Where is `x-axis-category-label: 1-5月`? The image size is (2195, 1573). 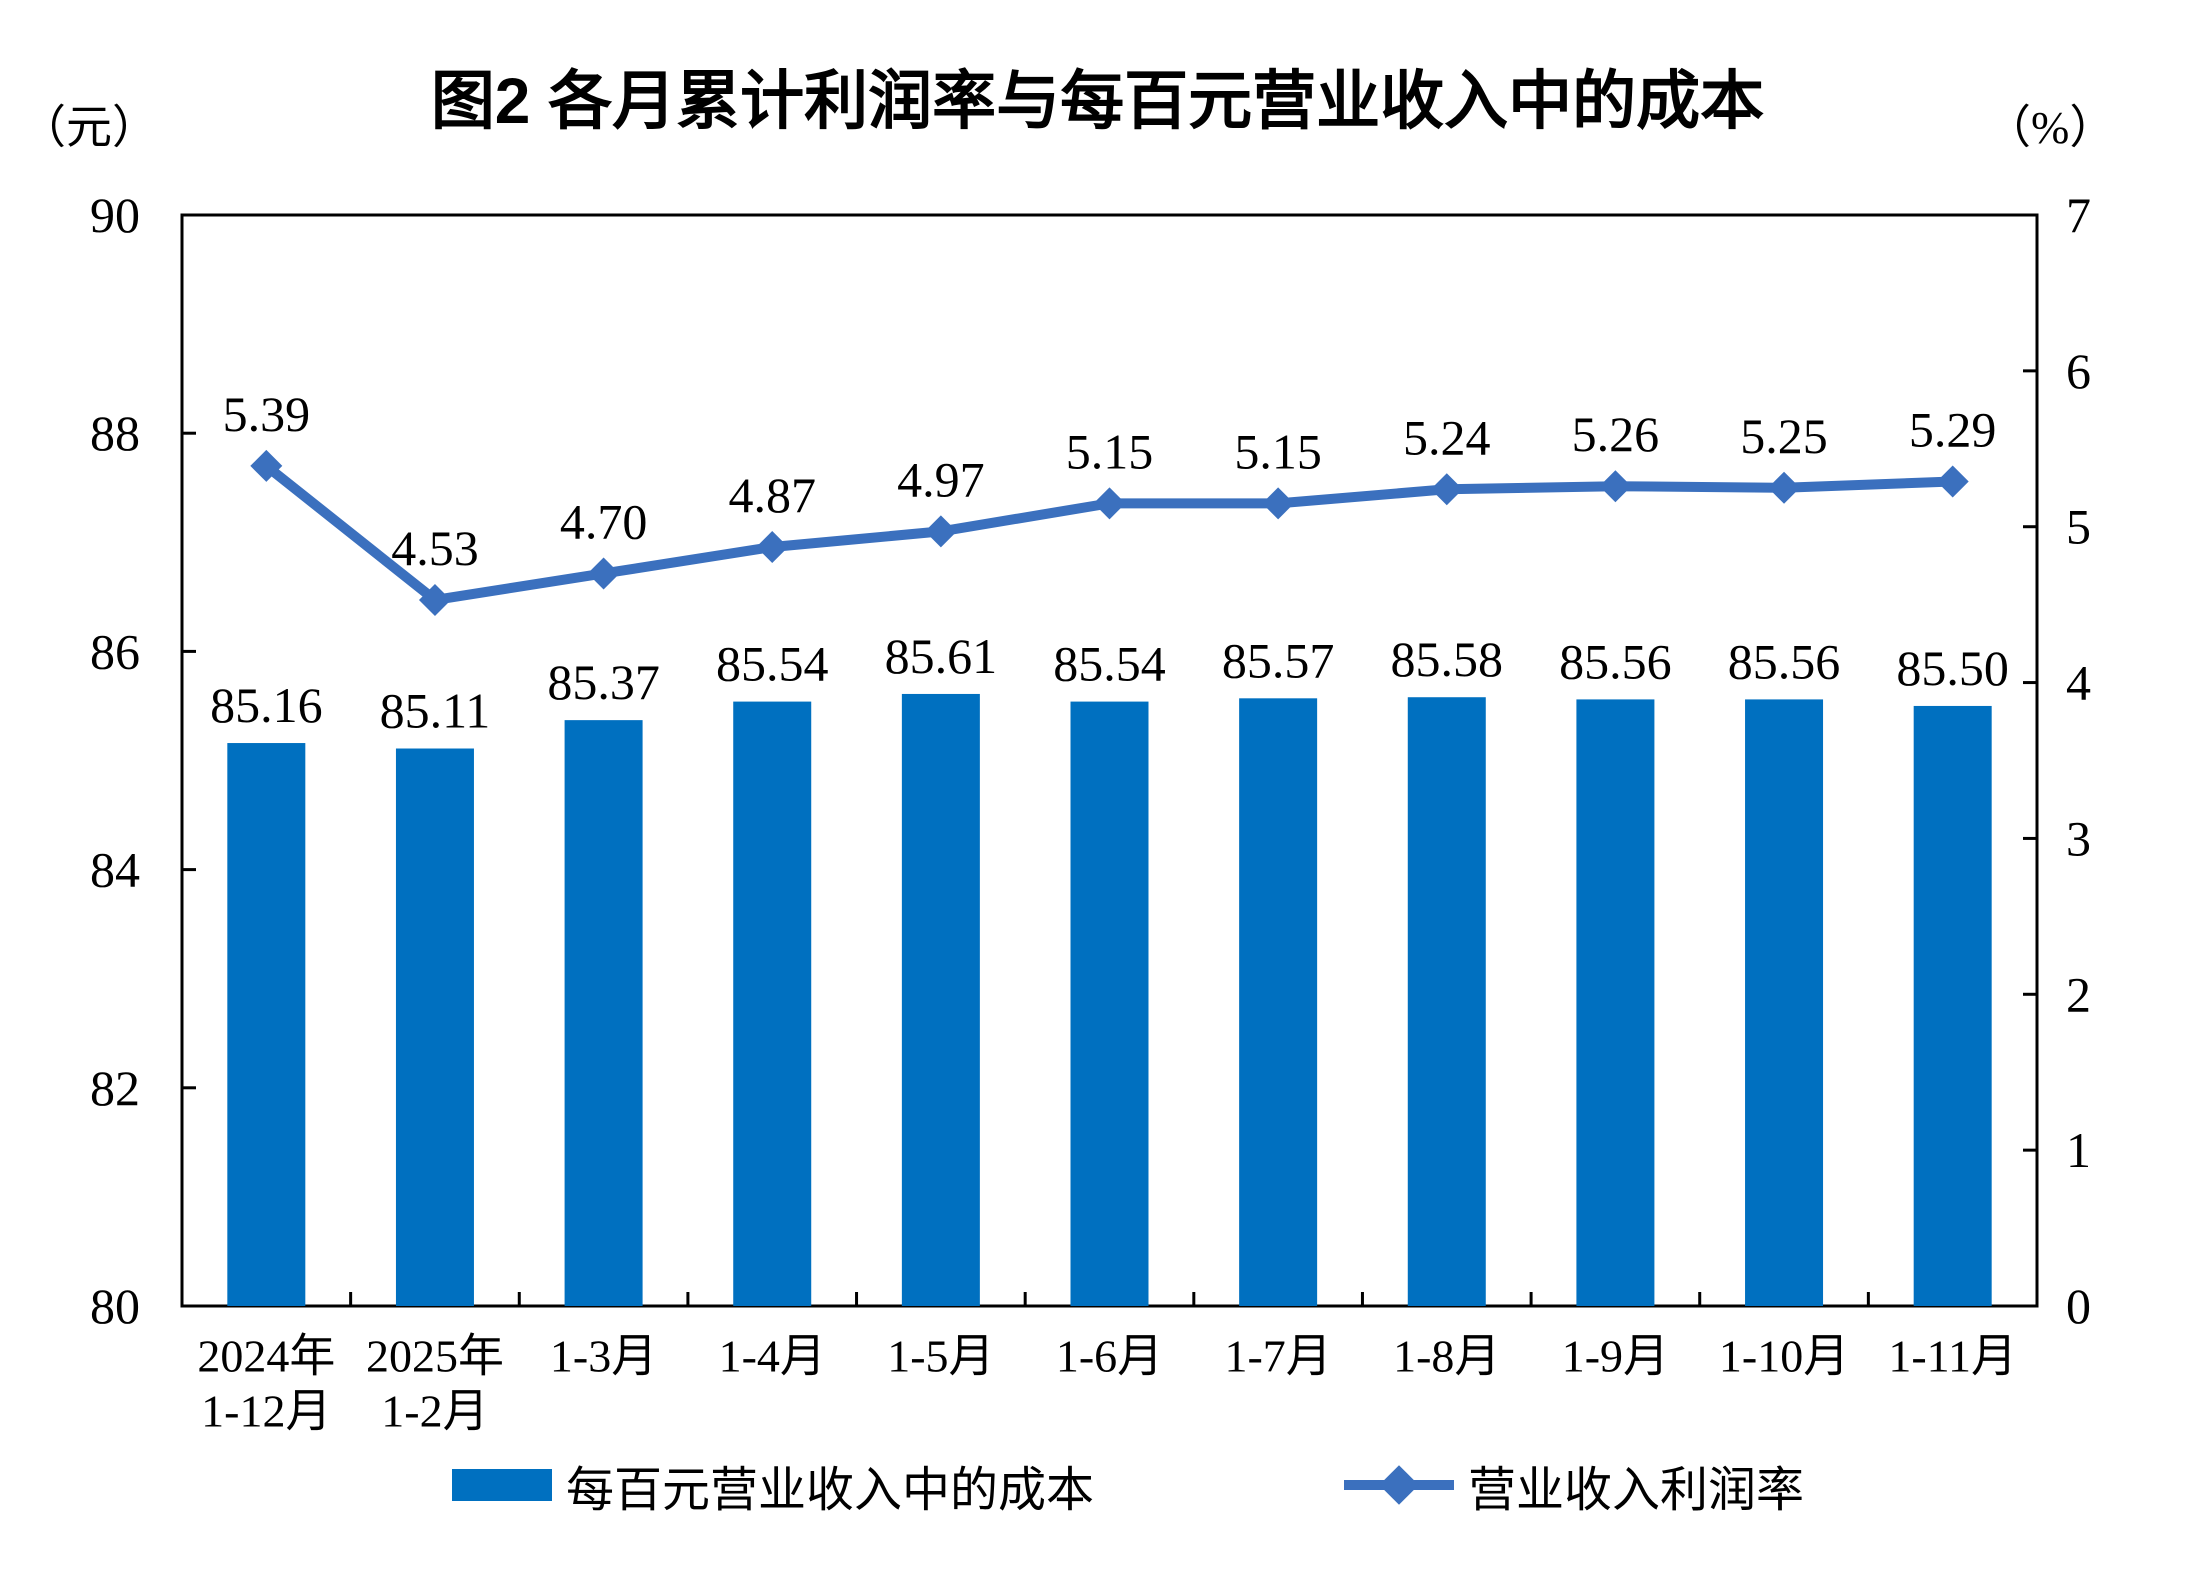 x-axis-category-label: 1-5月 is located at coordinates (940, 1356).